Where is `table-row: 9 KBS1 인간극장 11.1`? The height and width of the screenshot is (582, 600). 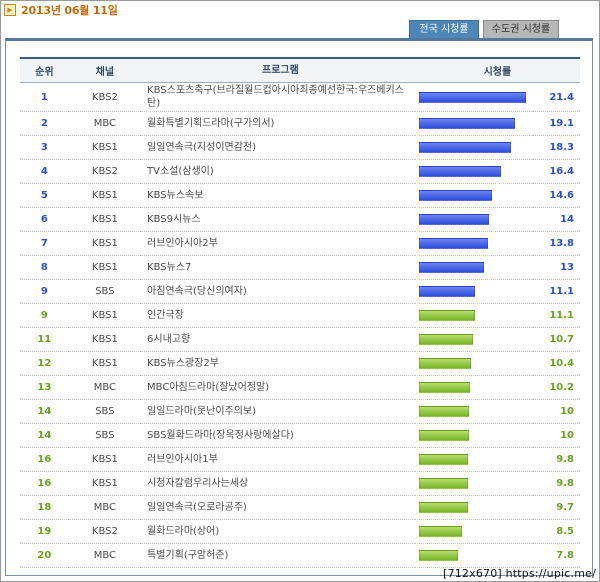 table-row: 9 KBS1 인간극장 11.1 is located at coordinates (300, 315).